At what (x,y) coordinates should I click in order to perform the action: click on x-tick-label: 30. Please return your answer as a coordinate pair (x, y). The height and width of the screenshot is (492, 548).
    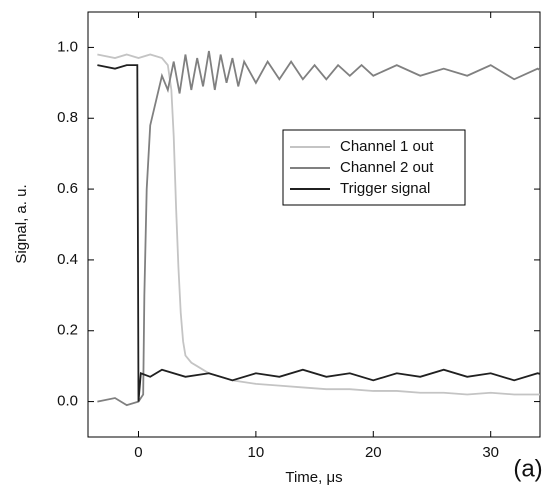
    Looking at the image, I should click on (490, 452).